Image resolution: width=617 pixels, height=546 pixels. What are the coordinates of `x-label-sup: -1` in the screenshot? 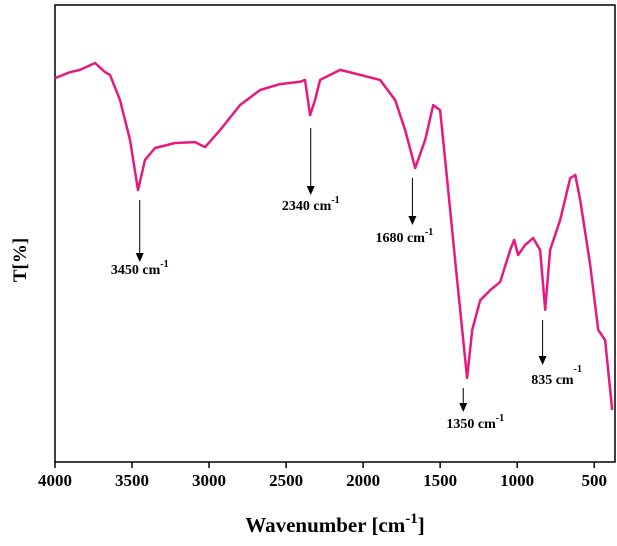 It's located at (411, 519).